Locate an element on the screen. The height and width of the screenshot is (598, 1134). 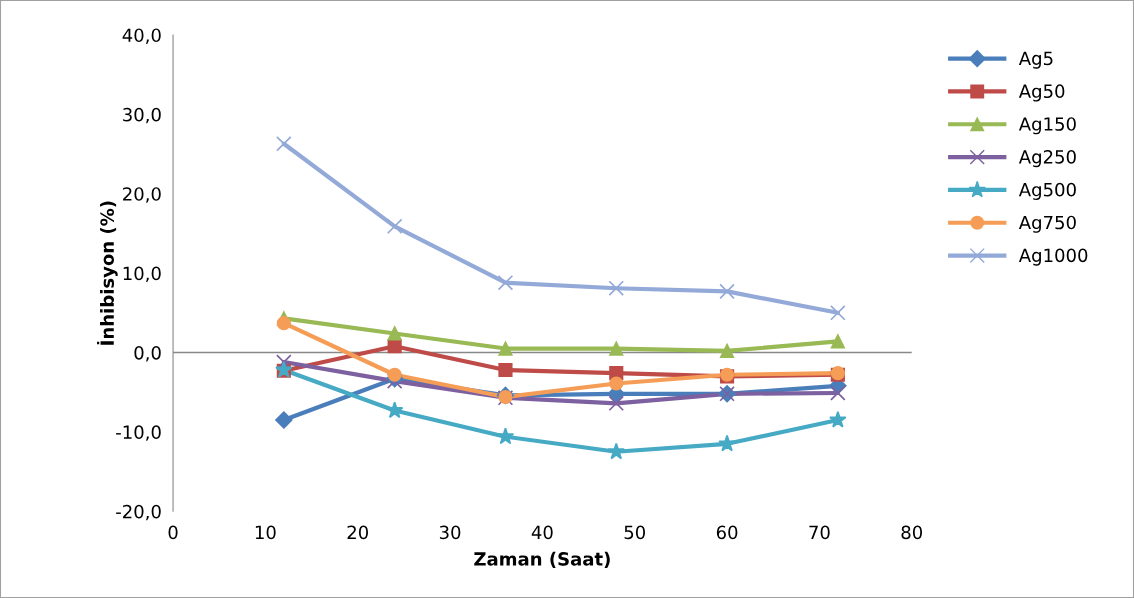
y-tick-label: 20,0 is located at coordinates (142, 195).